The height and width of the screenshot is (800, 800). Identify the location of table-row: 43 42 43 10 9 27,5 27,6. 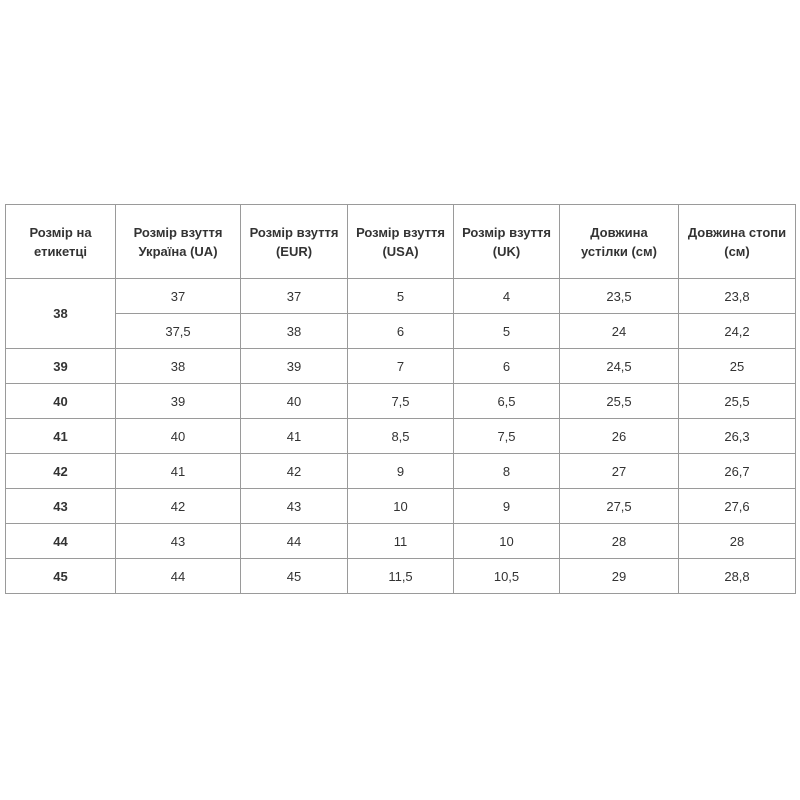
(400, 506).